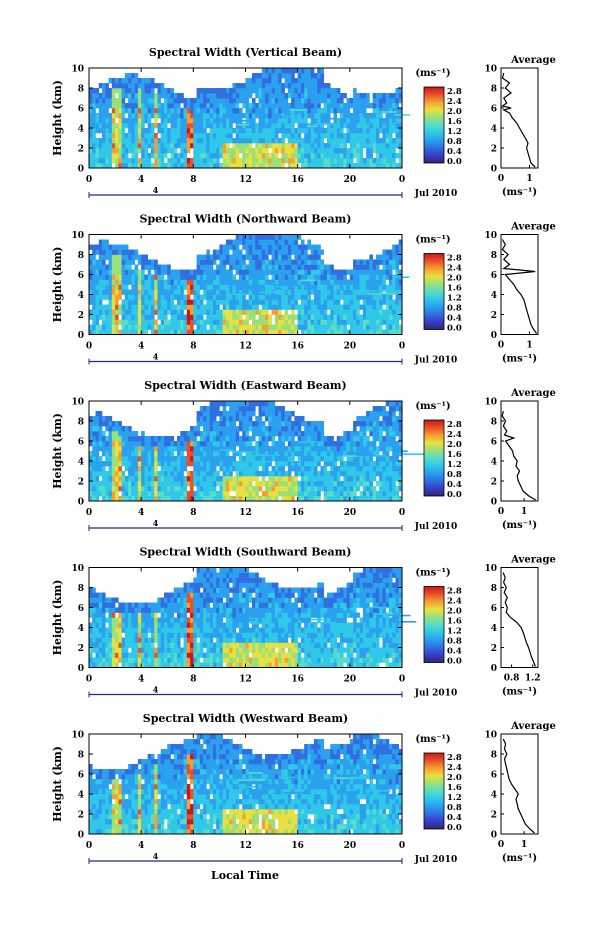 This screenshot has height=929, width=616. I want to click on avg-x-label: (ms⁻¹), so click(519, 525).